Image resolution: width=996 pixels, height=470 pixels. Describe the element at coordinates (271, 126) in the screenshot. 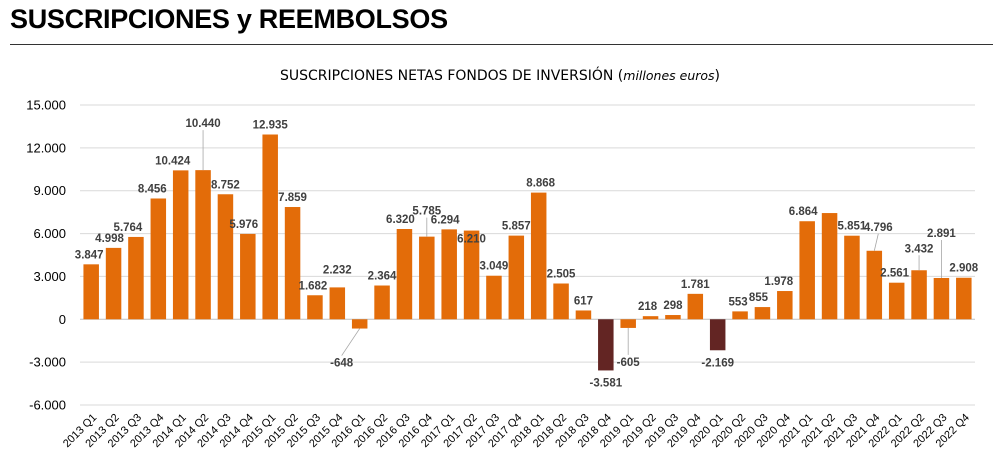

I see `data-label: 12.935` at that location.